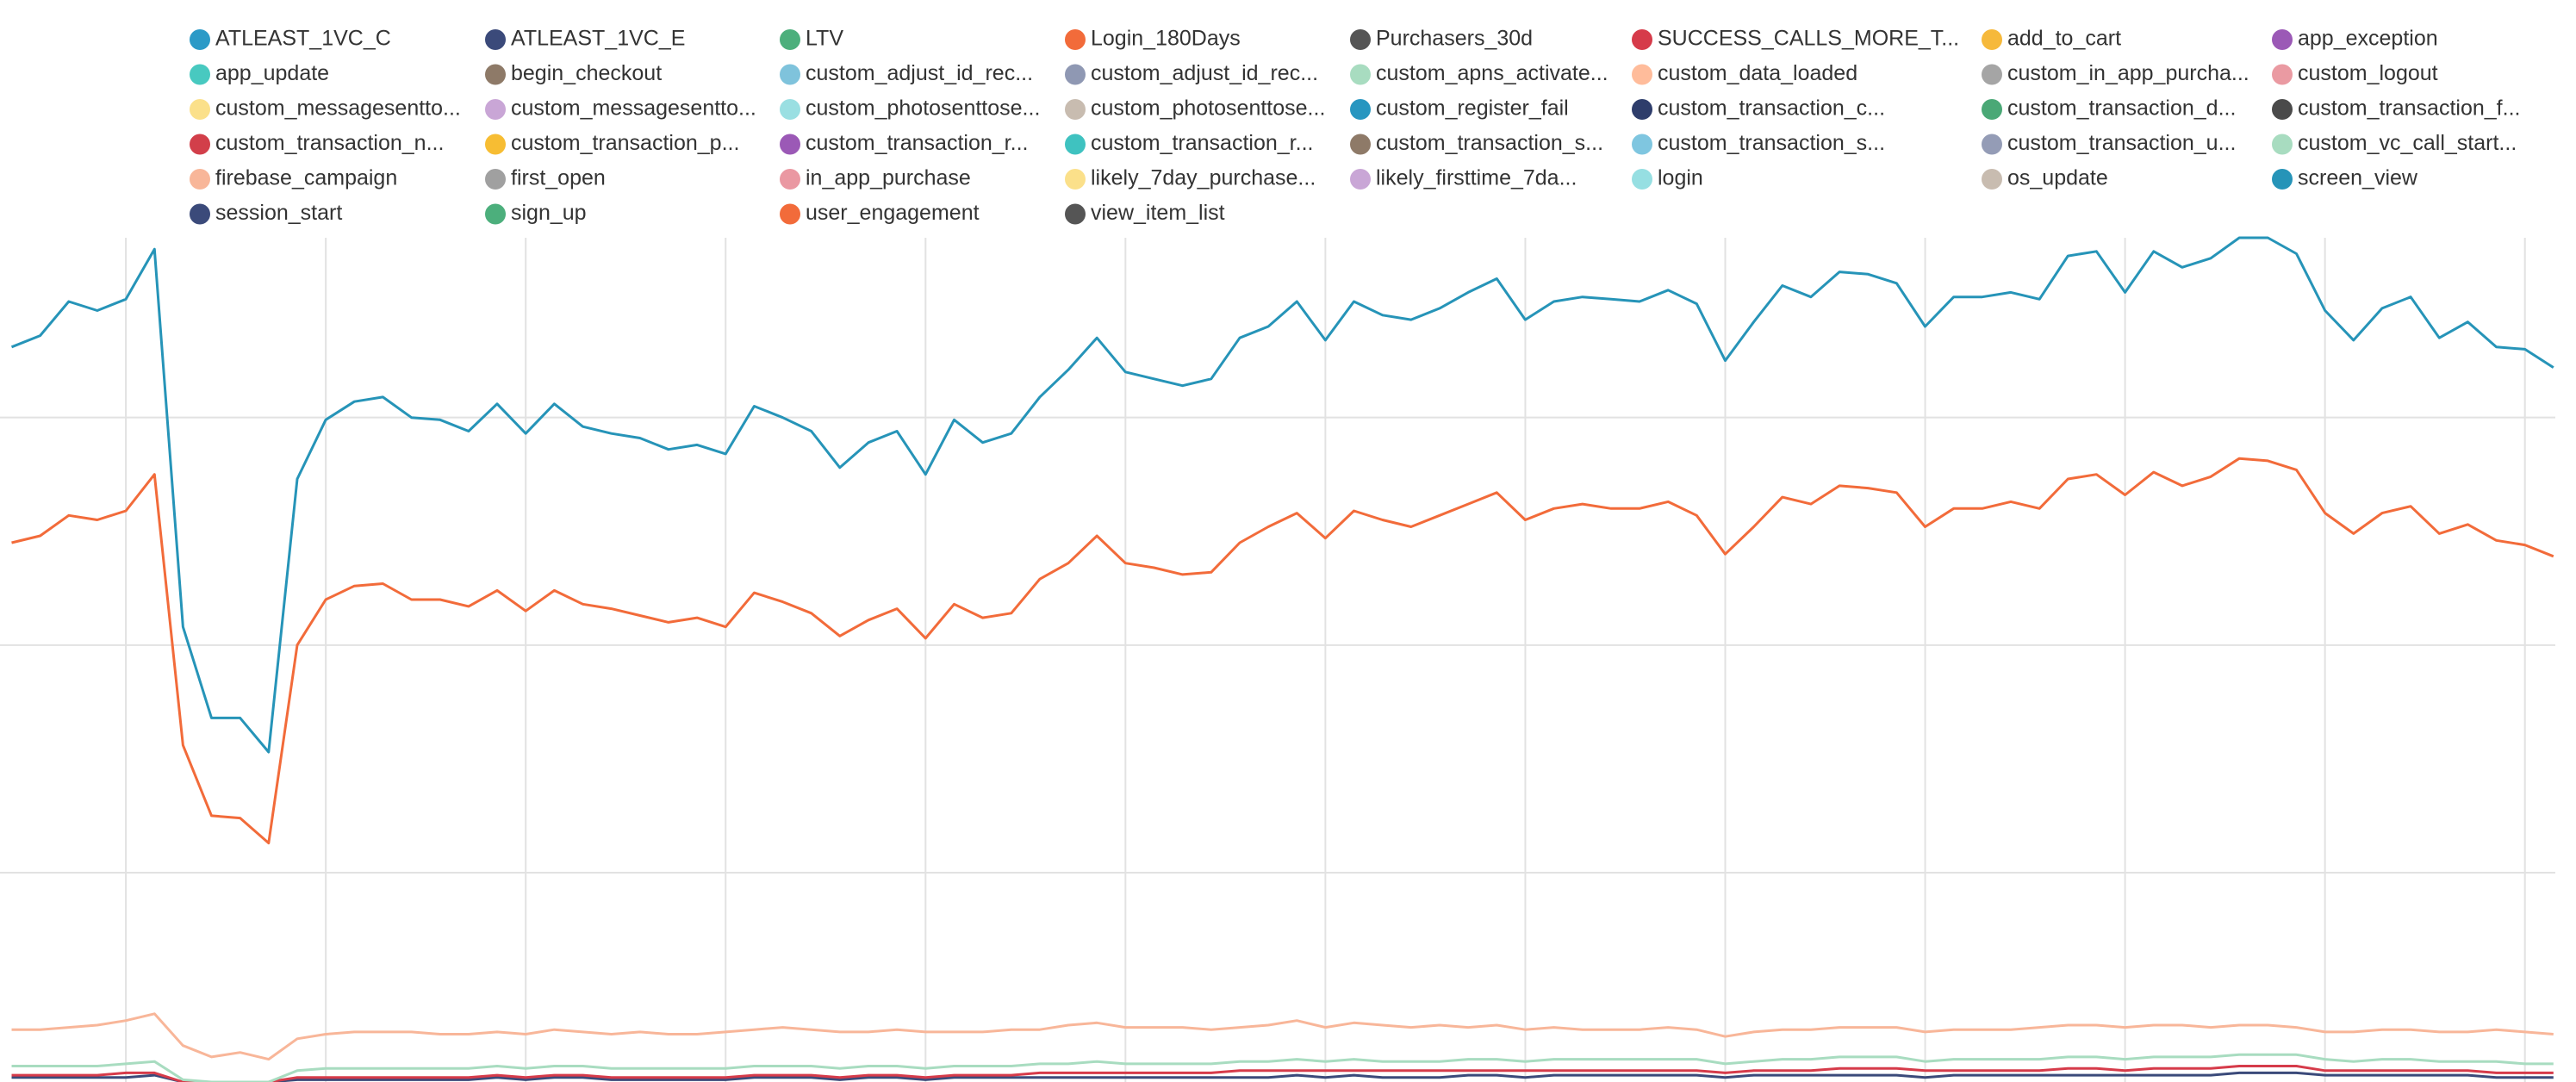 This screenshot has height=1082, width=2576. Describe the element at coordinates (2368, 73) in the screenshot. I see `legend-label: custom_logout` at that location.